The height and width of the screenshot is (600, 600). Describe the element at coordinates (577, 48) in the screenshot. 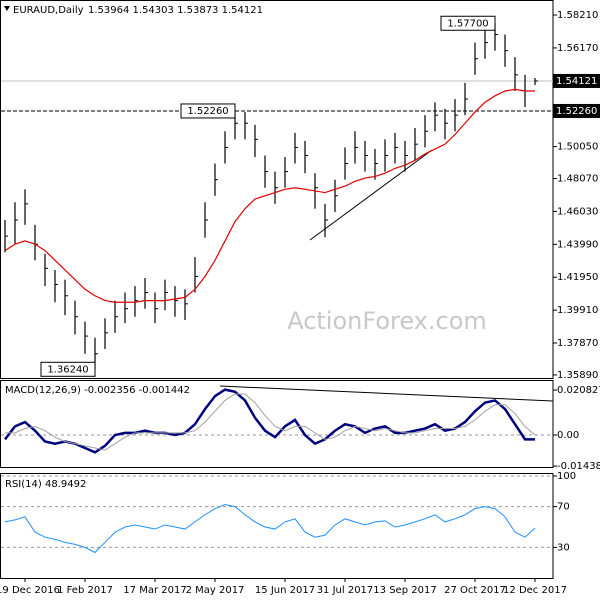

I see `y-tick-label: 1.56170` at that location.